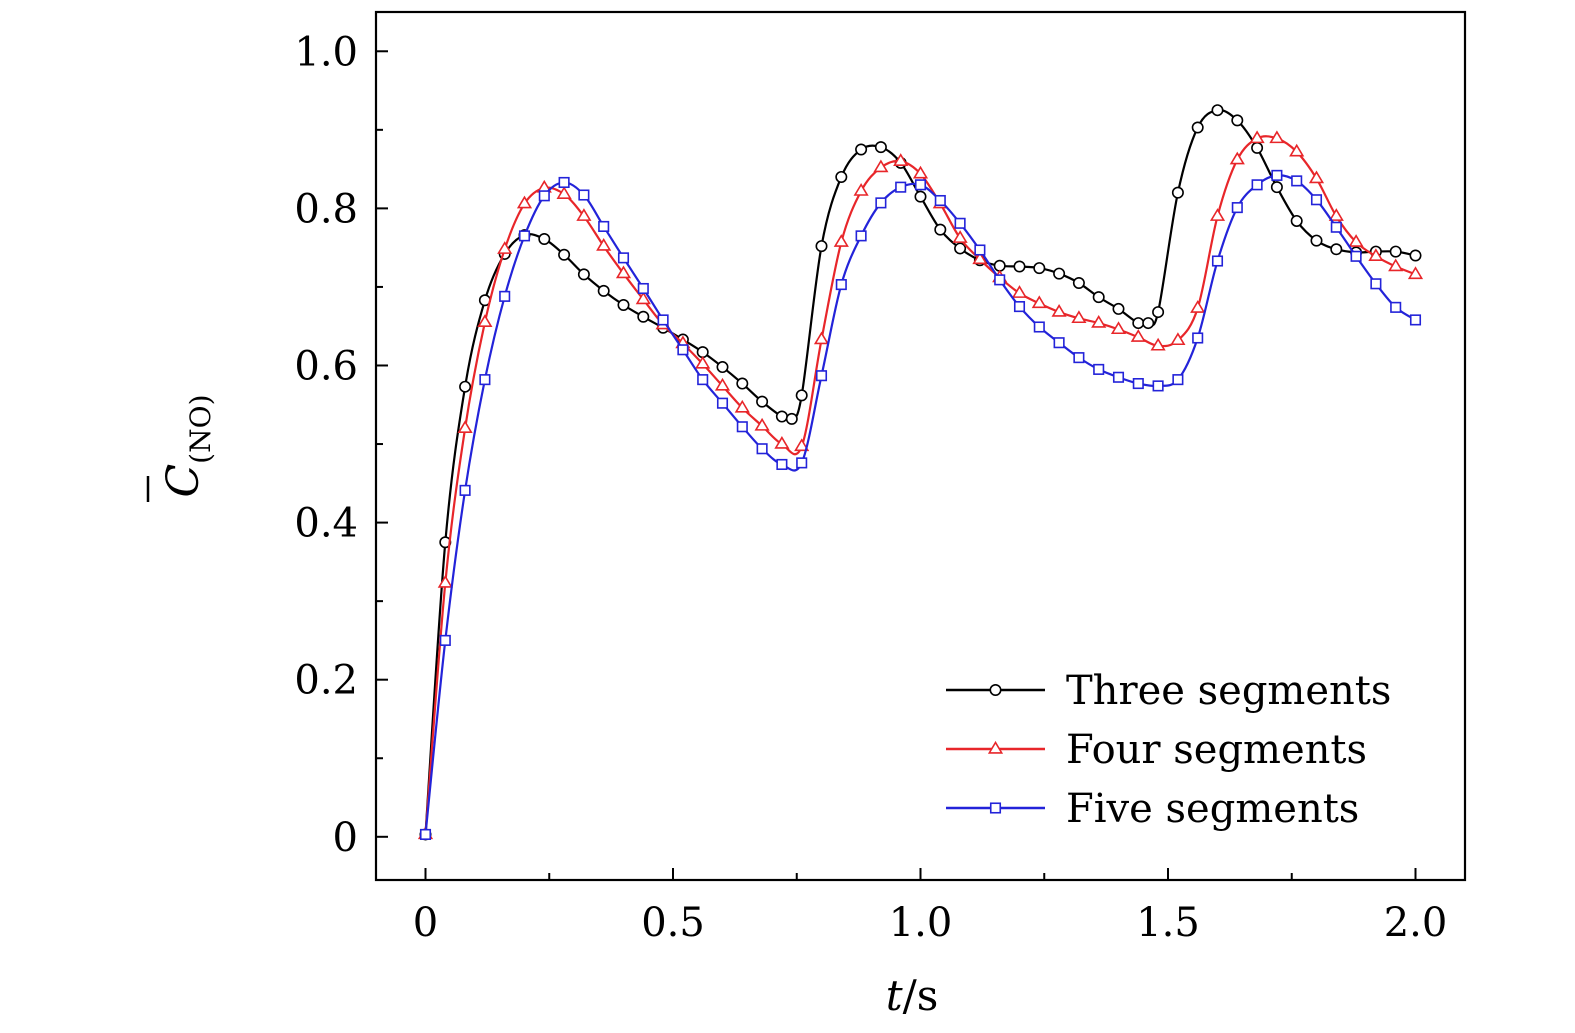  Describe the element at coordinates (326, 681) in the screenshot. I see `y-tick-label: 0.2` at that location.